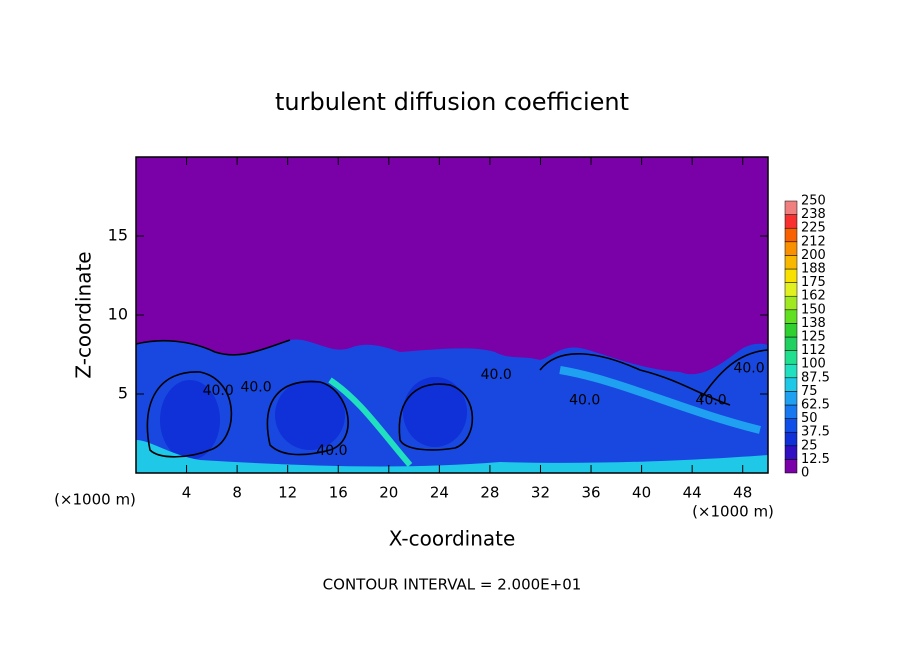 This screenshot has width=904, height=658. What do you see at coordinates (813, 309) in the screenshot?
I see `colorbar-label: 150` at bounding box center [813, 309].